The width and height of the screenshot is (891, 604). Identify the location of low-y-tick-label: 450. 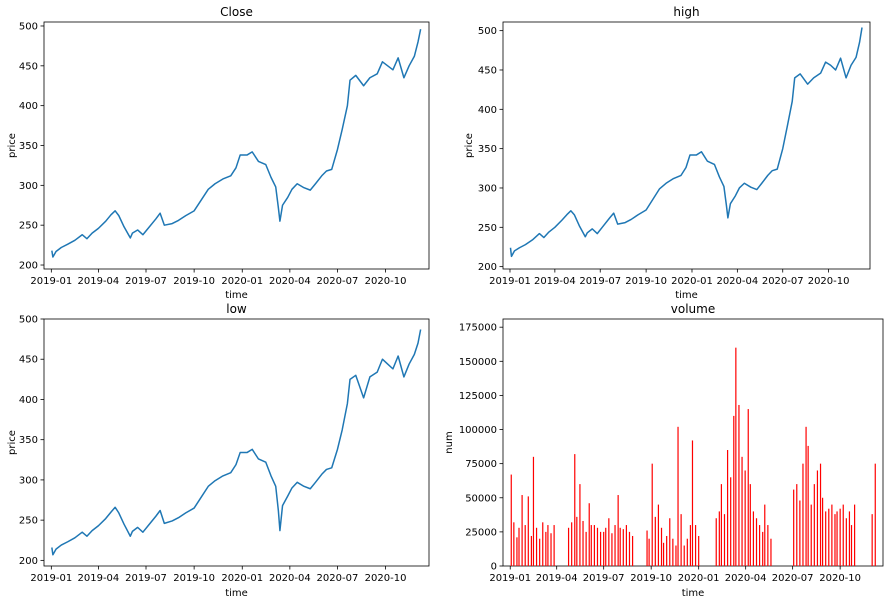
(28, 360).